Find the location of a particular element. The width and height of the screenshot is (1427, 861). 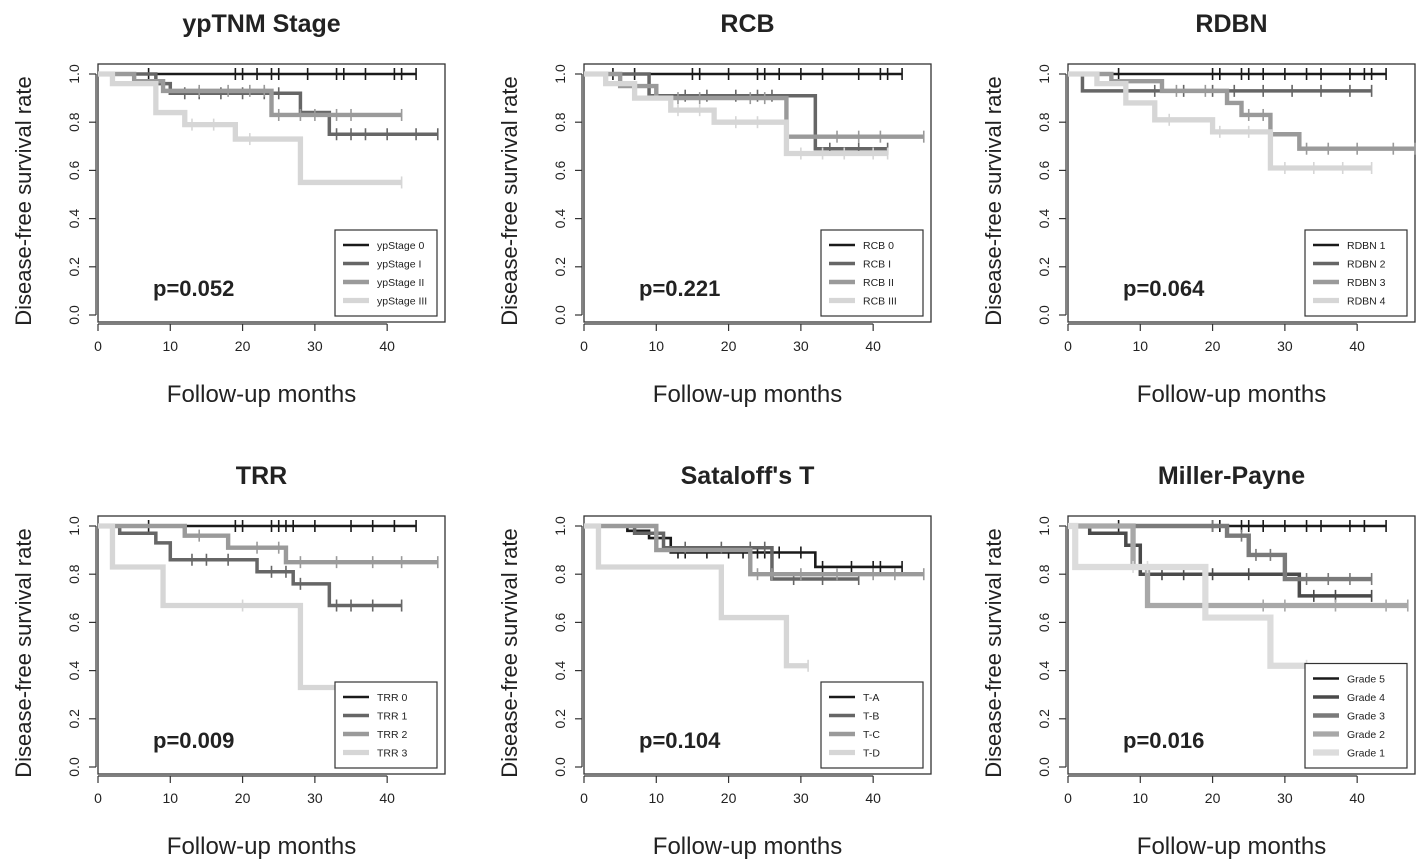

p-value: p=0.016 is located at coordinates (1163, 740).